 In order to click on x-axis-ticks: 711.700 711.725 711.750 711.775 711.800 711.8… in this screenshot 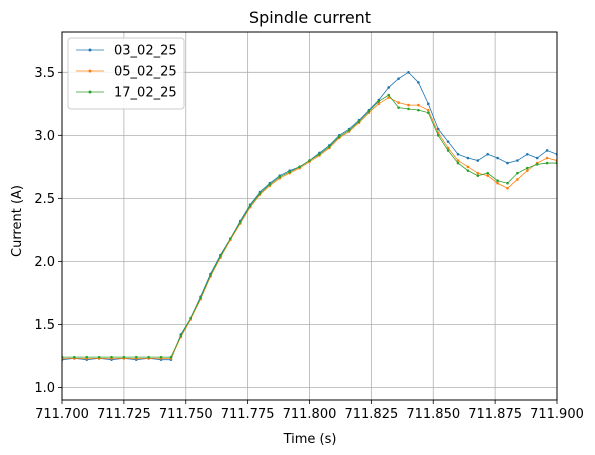, I will do `click(309, 411)`.